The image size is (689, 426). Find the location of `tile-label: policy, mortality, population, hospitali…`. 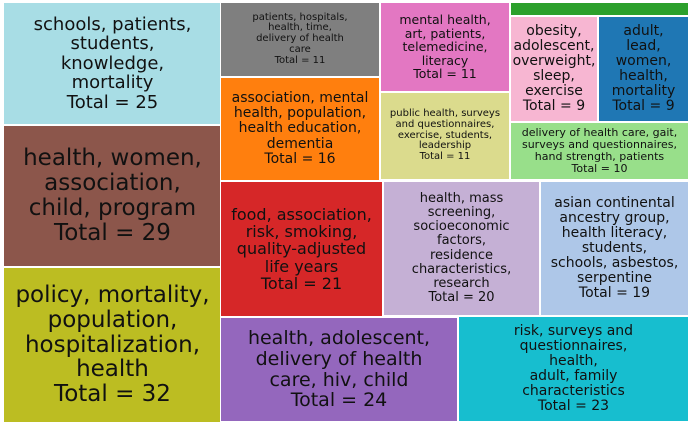

tile-label: policy, mortality, population, hospitali… is located at coordinates (112, 332).